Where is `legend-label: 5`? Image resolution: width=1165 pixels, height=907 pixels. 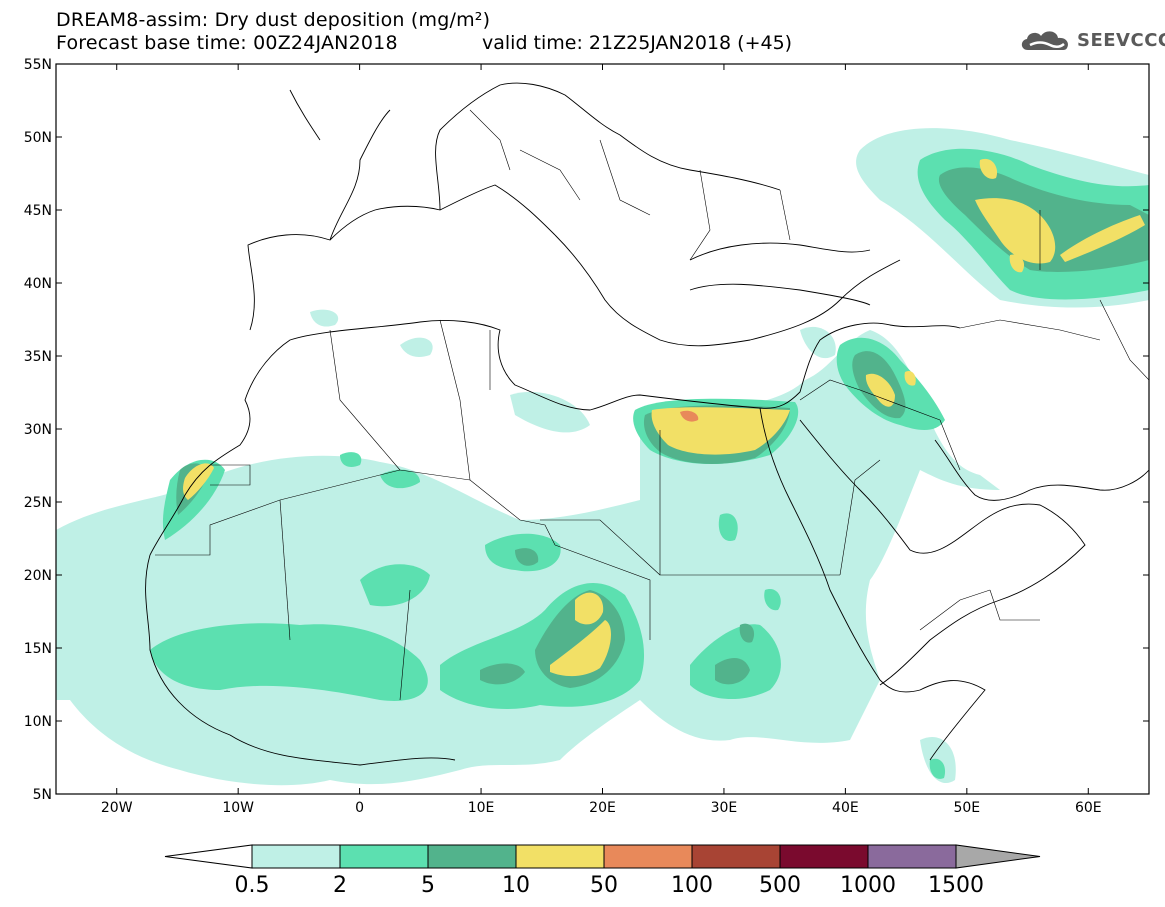
legend-label: 5 is located at coordinates (428, 885).